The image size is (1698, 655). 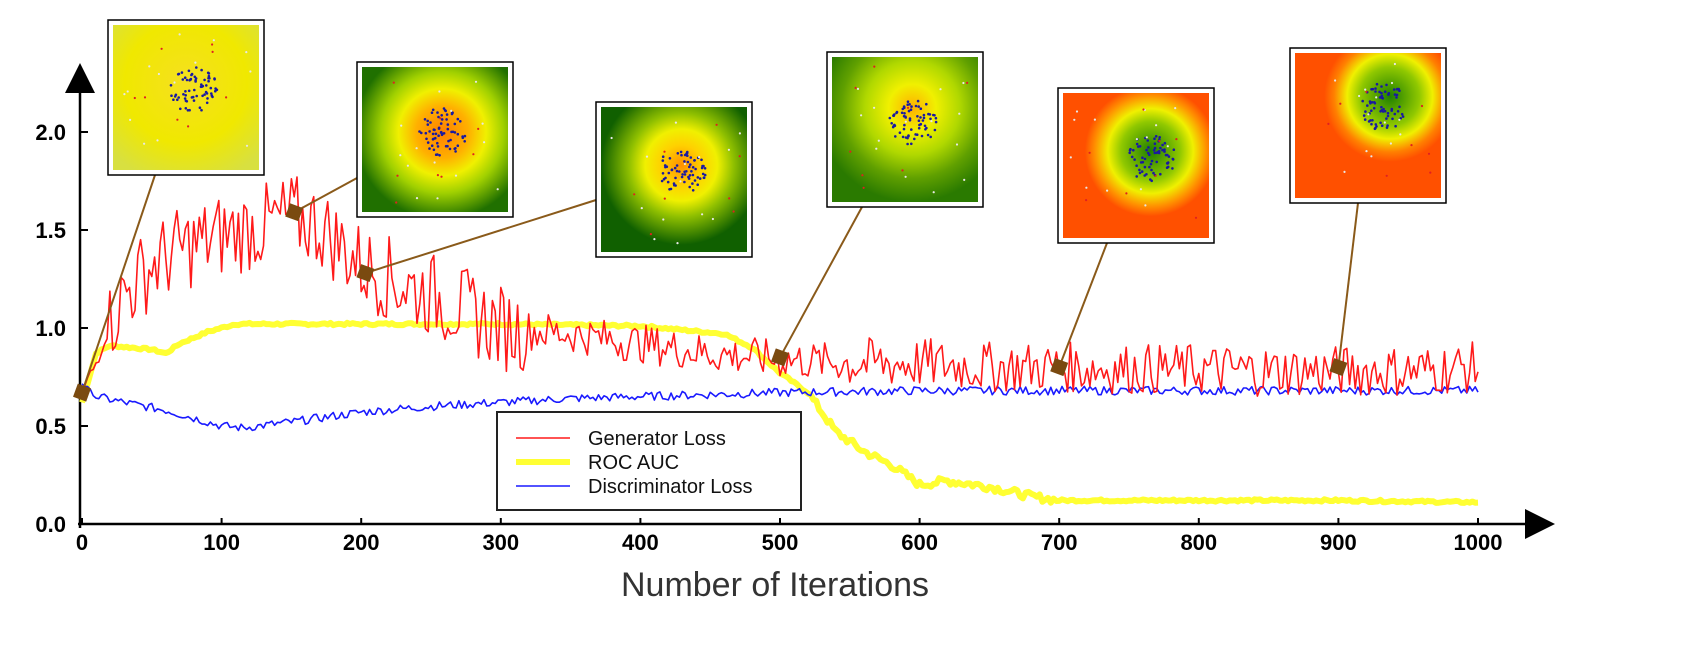 What do you see at coordinates (1348, 285) in the screenshot?
I see `connector-line` at bounding box center [1348, 285].